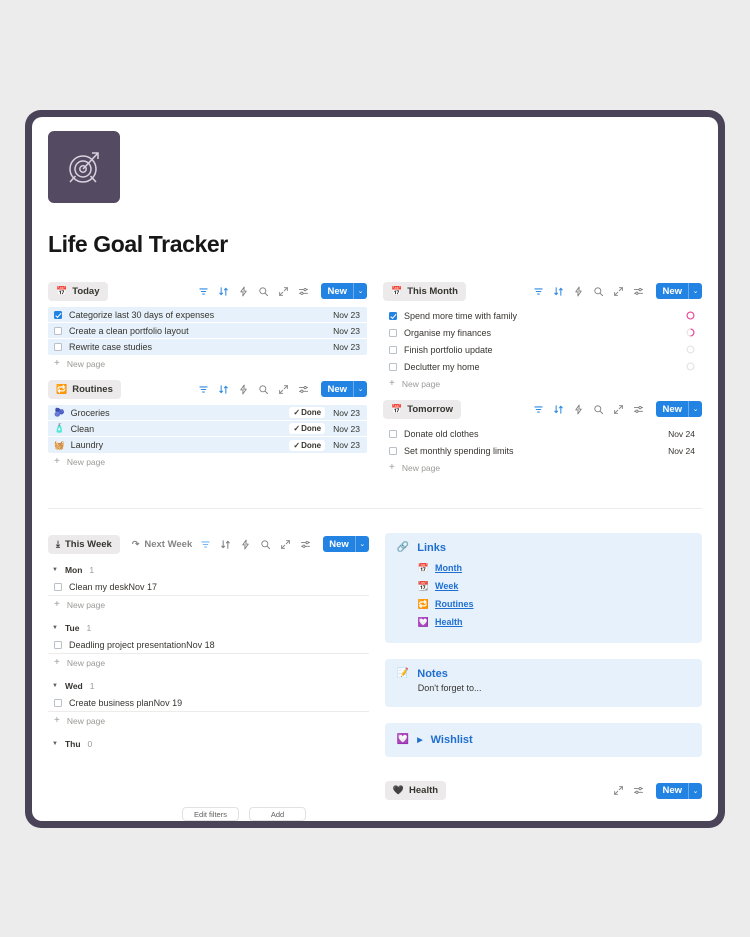  Describe the element at coordinates (554, 622) in the screenshot. I see `link-item-health: 💟 Health` at that location.